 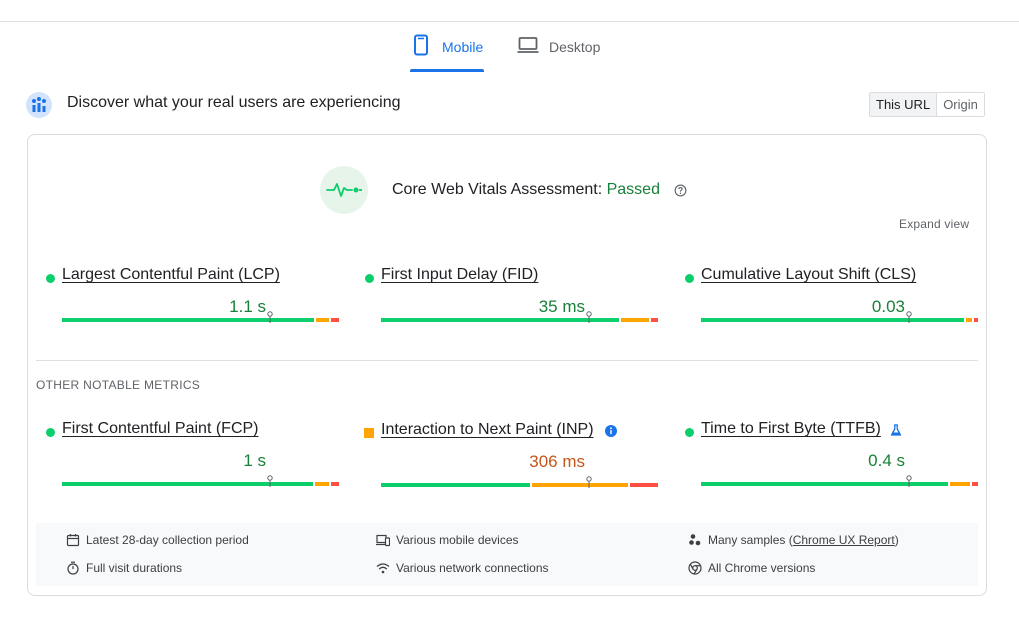 I want to click on stopwatch-icon, so click(x=73, y=568).